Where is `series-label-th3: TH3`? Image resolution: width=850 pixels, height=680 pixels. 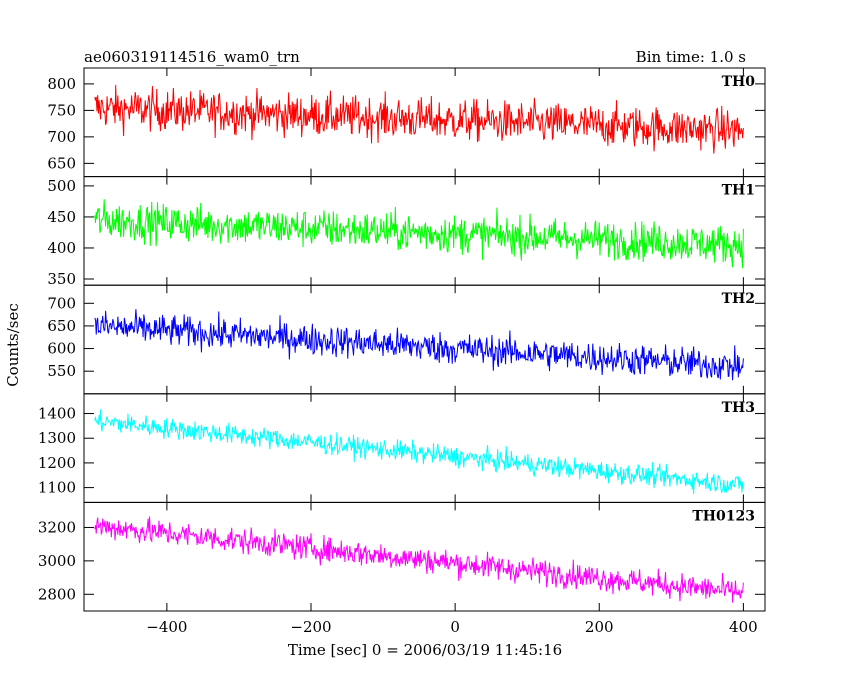 series-label-th3: TH3 is located at coordinates (738, 408).